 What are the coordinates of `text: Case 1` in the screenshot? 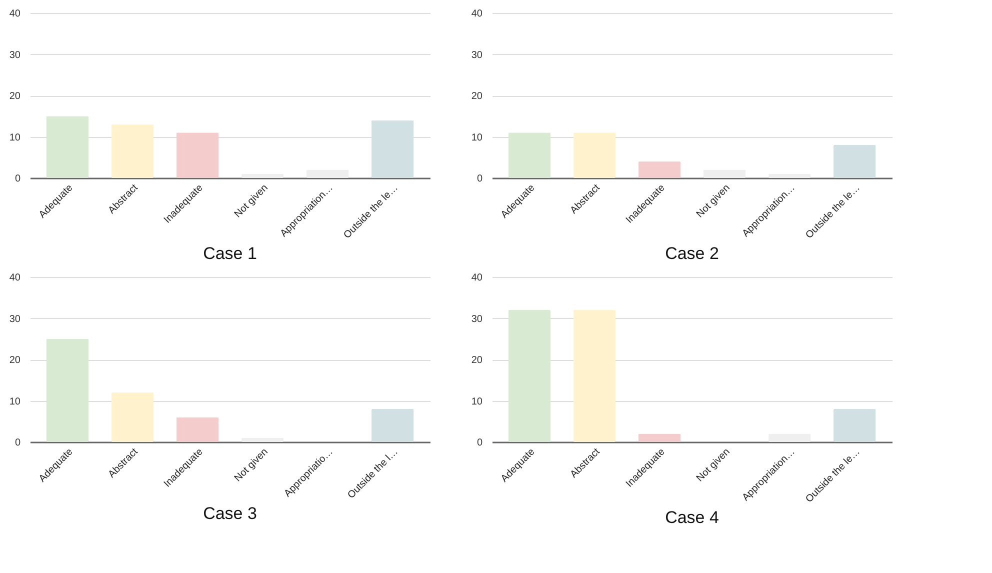 It's located at (230, 253).